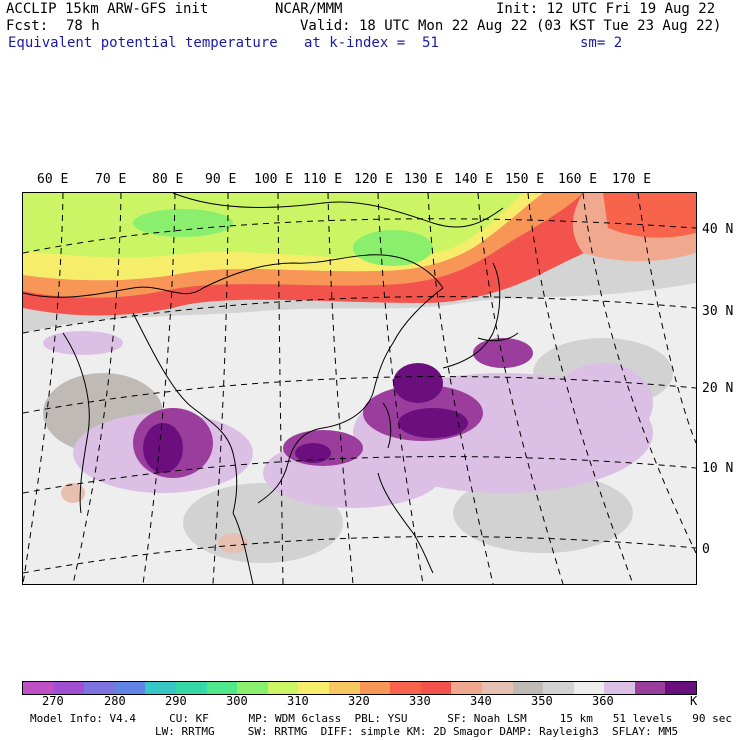 This screenshot has width=740, height=740. Describe the element at coordinates (53, 179) in the screenshot. I see `lon-label: 60 E` at that location.